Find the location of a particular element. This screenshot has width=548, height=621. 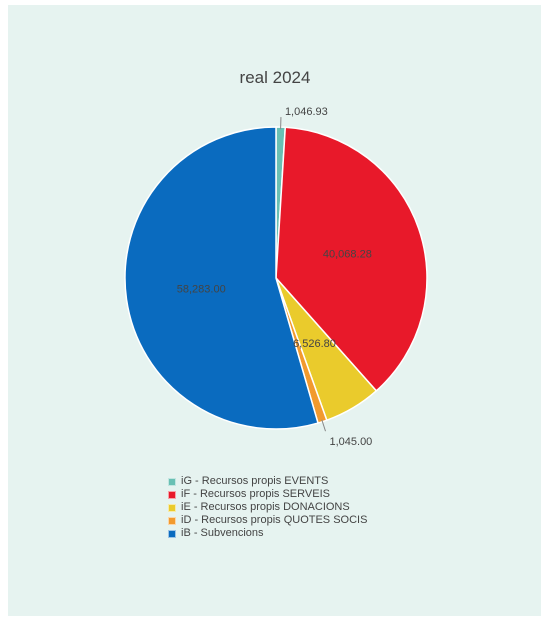

slice-value-label: 1,046.93 is located at coordinates (306, 112).